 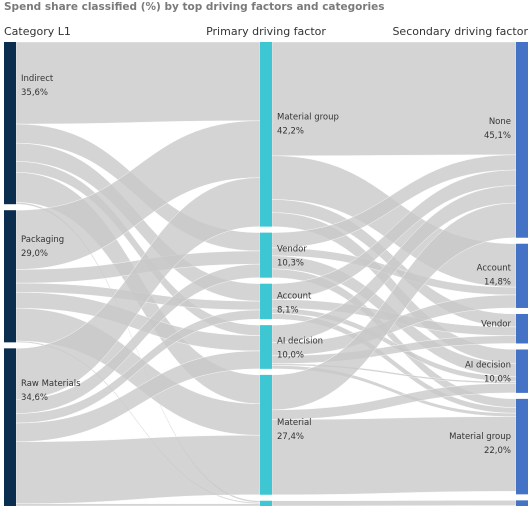 I want to click on node-s_vendor, so click(x=522, y=328).